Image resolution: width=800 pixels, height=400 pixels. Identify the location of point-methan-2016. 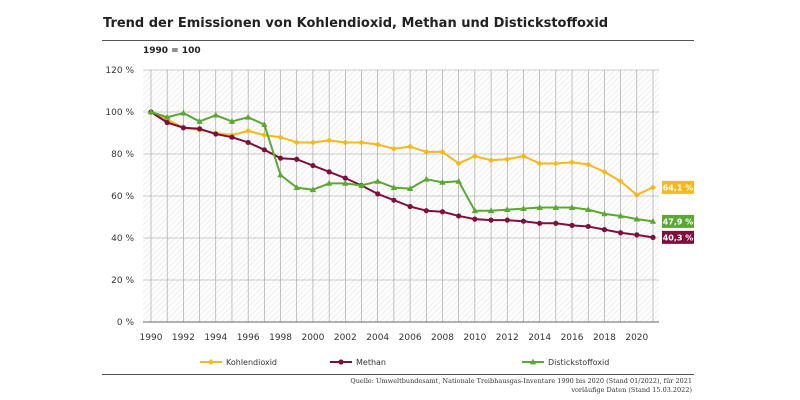
(572, 225).